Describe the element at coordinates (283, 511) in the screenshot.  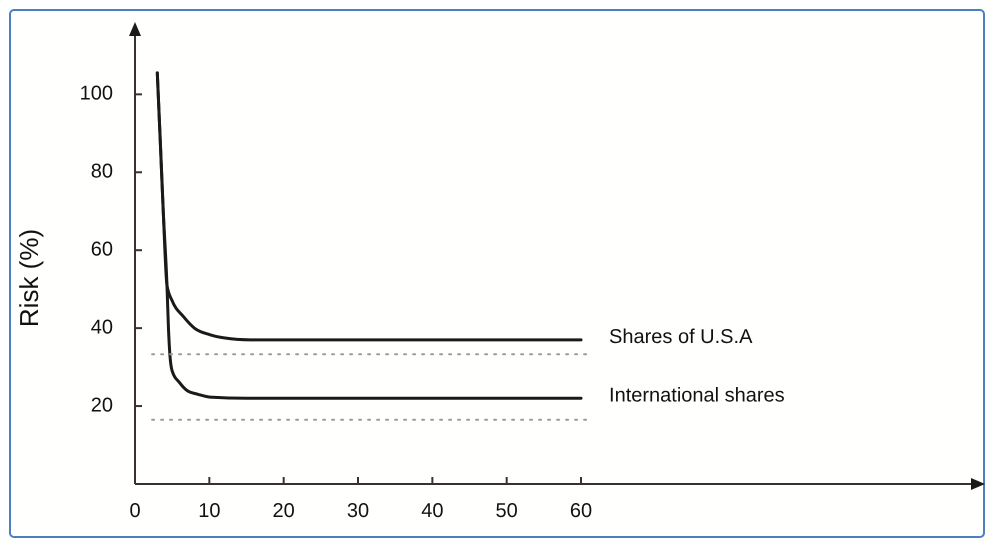
I see `x-tick-label: 20` at that location.